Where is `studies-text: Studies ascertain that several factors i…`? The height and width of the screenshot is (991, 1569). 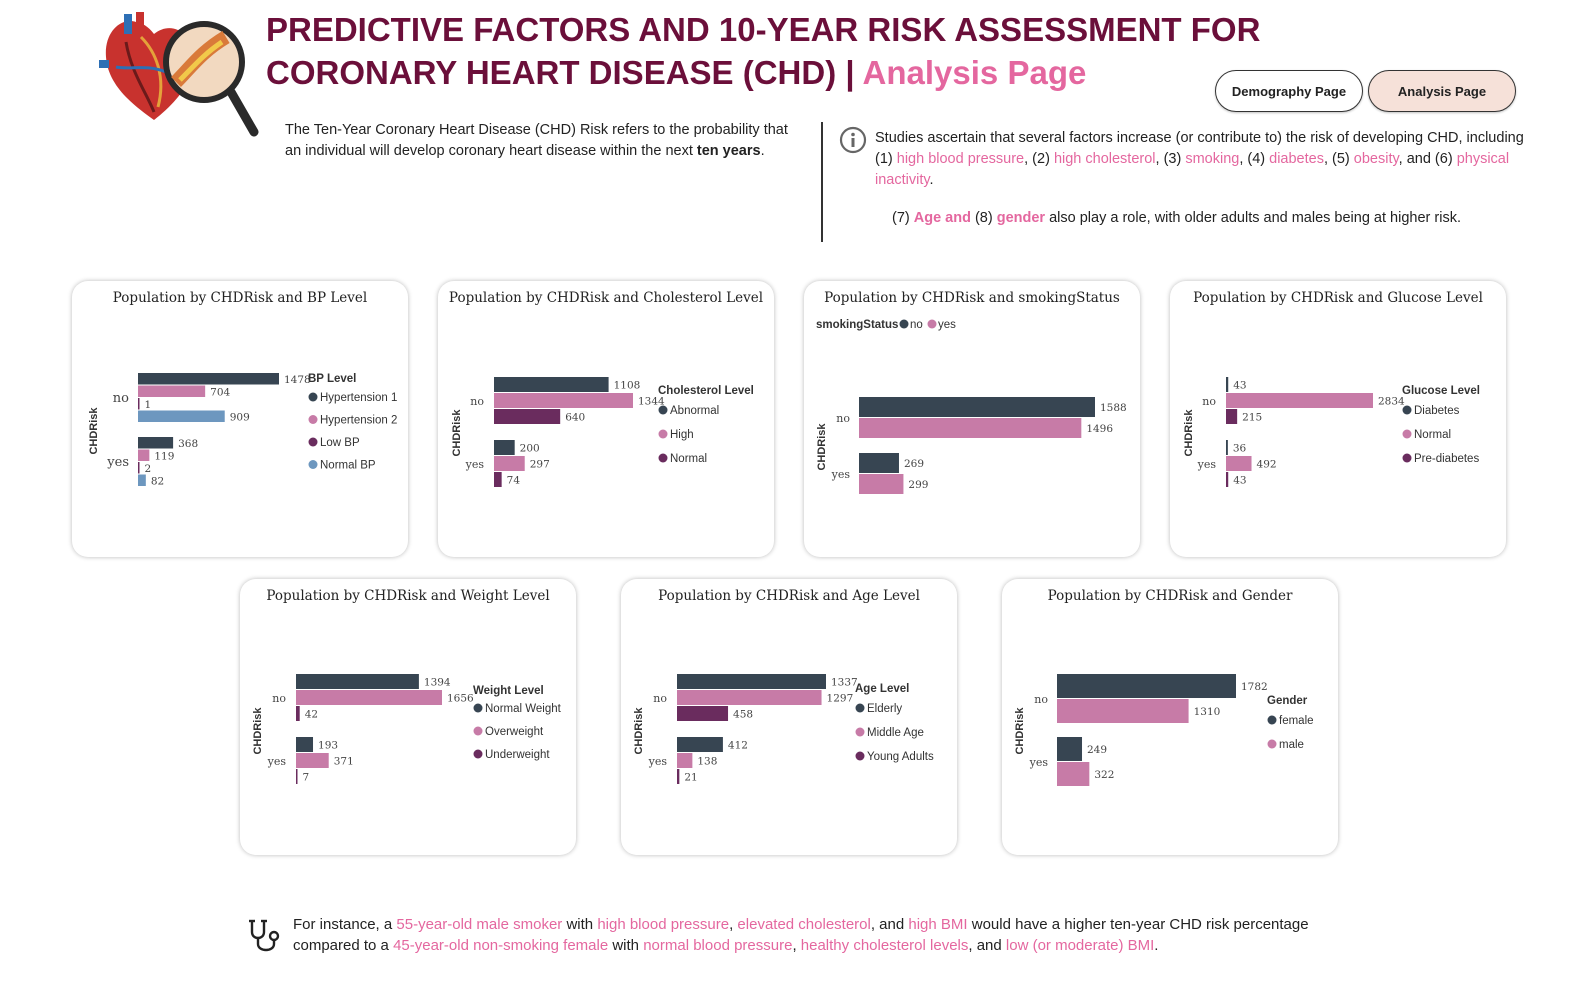
studies-text: Studies ascertain that several factors i… is located at coordinates (1200, 159).